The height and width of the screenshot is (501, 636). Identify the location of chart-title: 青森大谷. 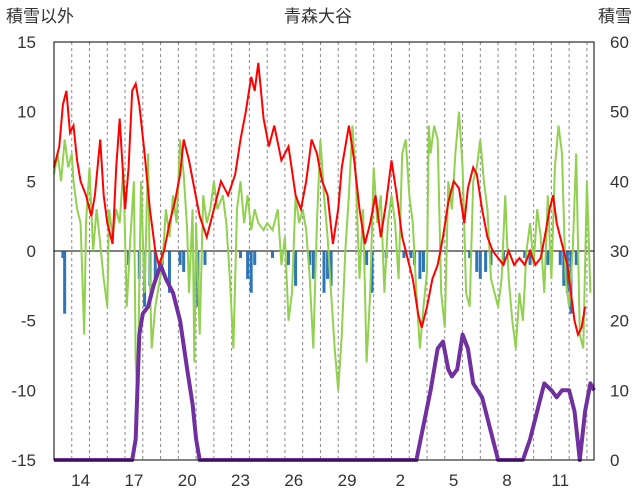
(318, 17).